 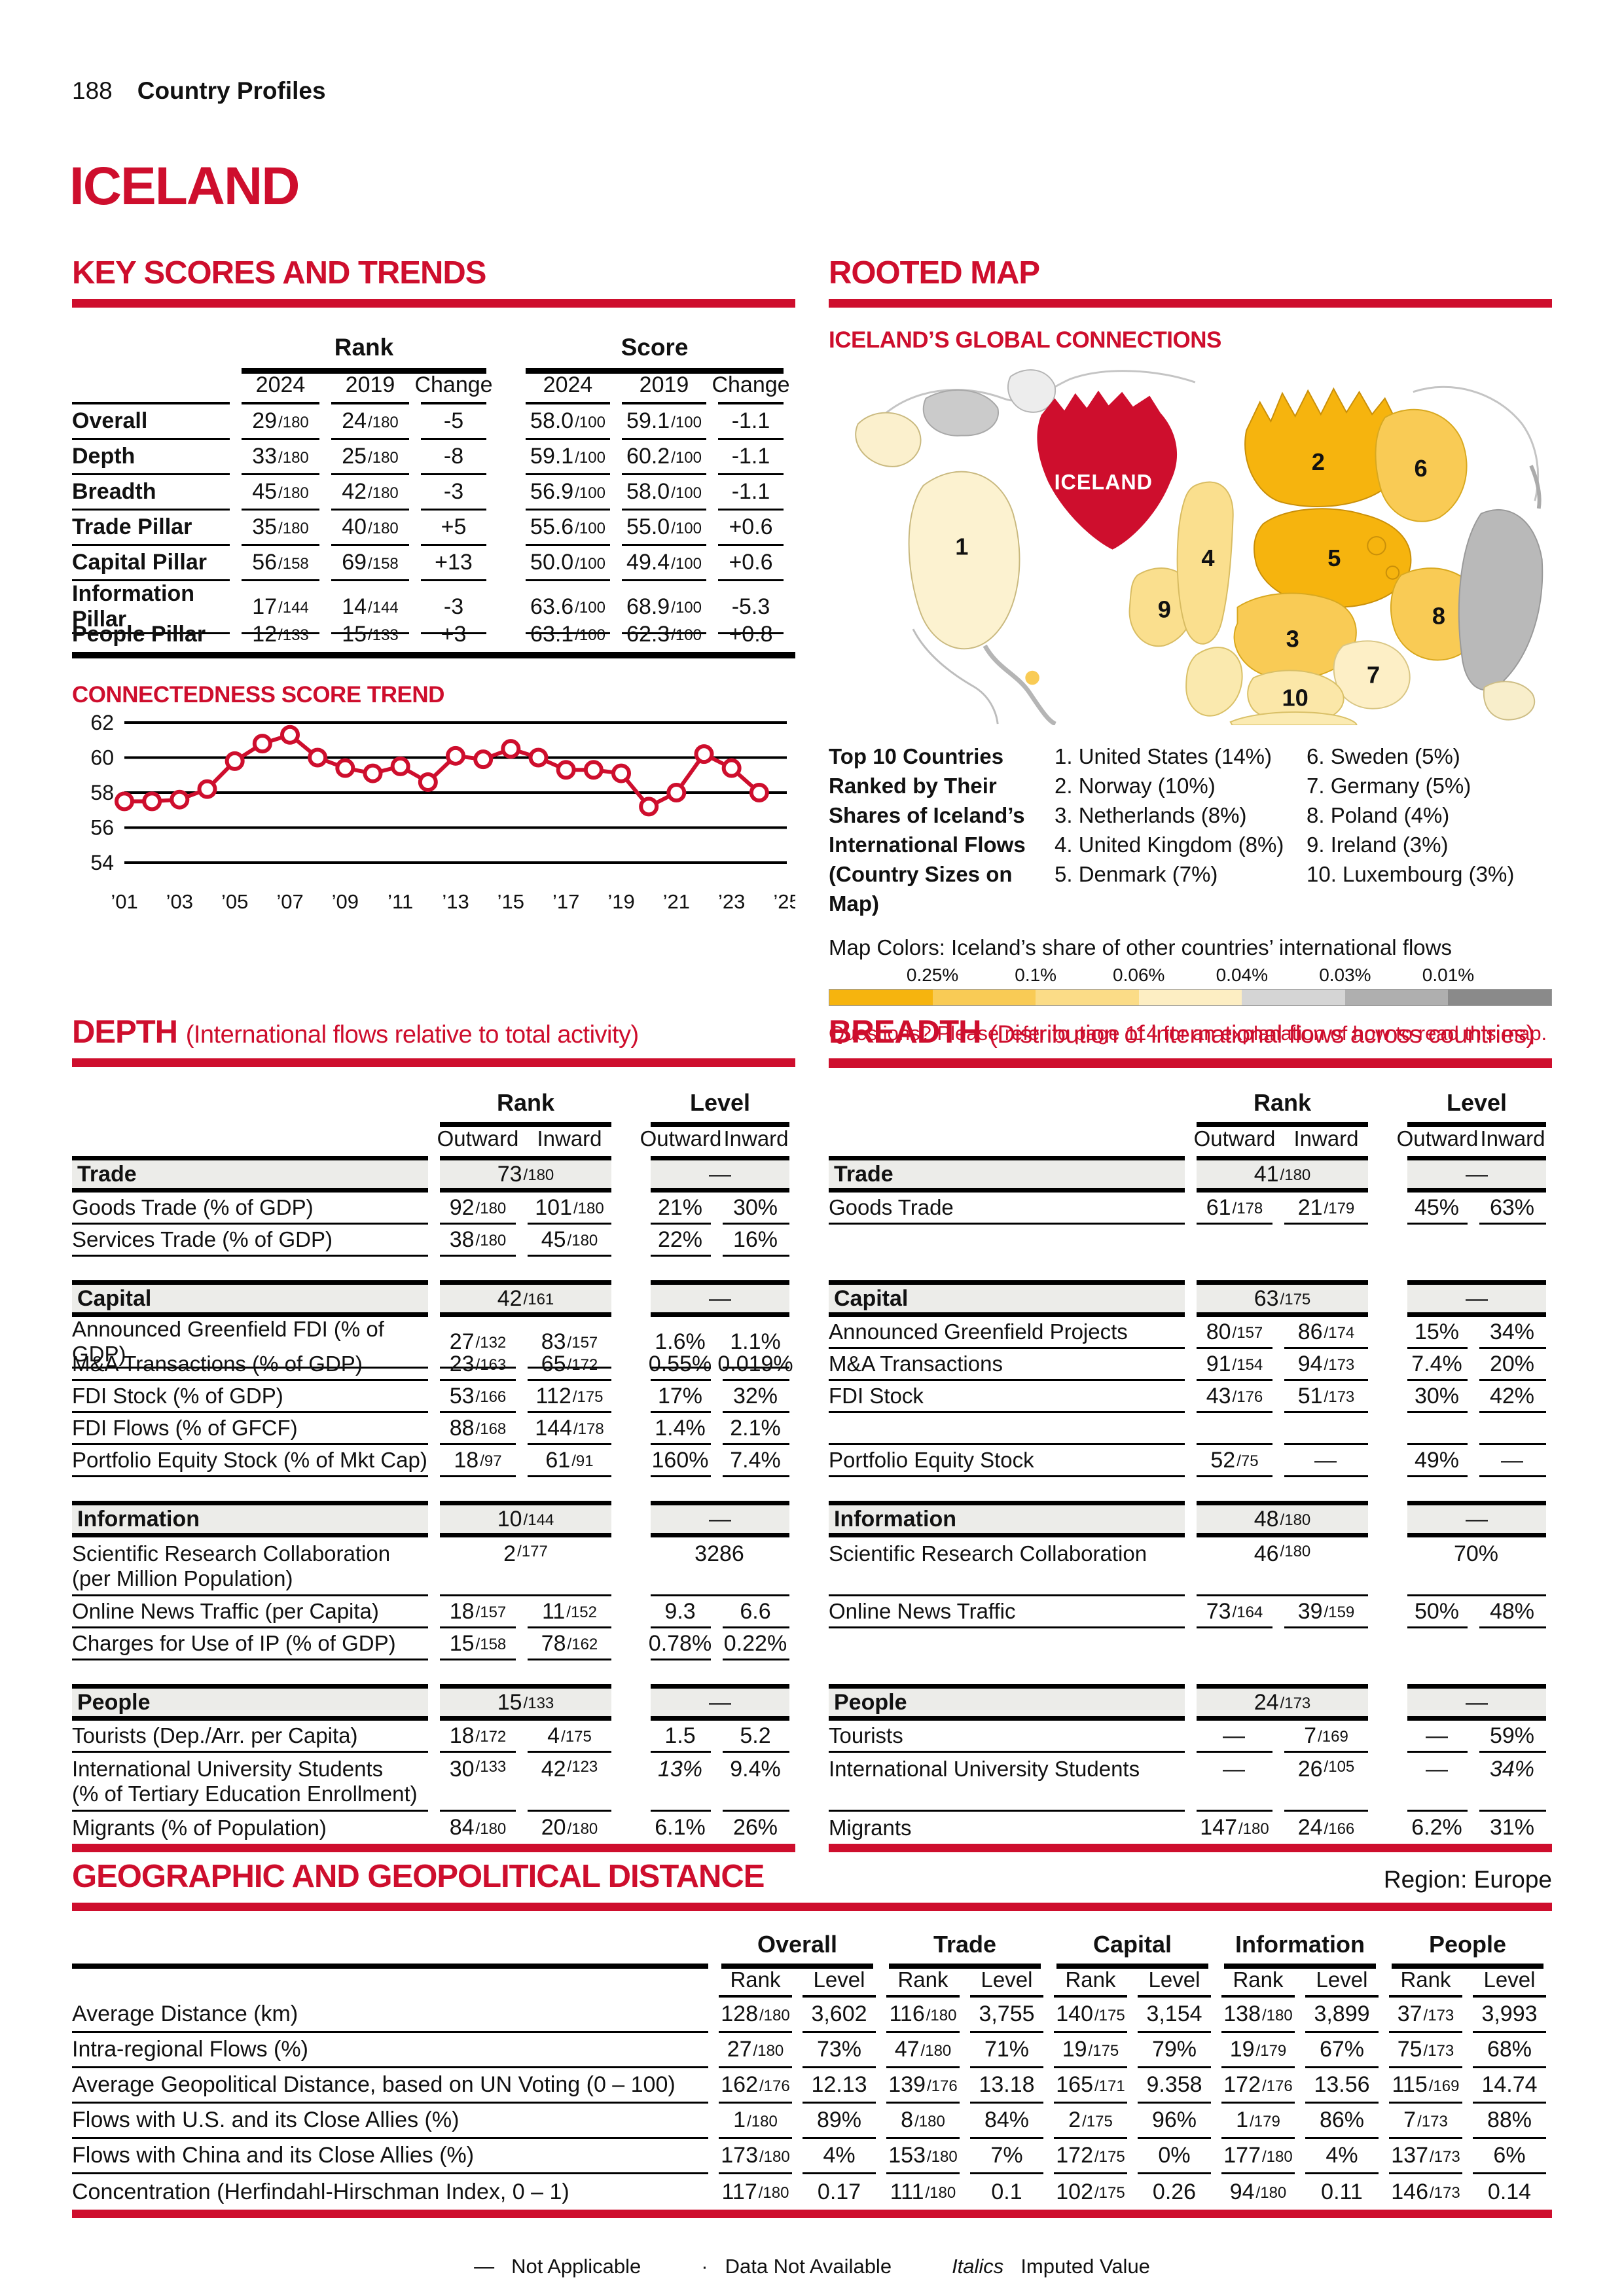 What do you see at coordinates (199, 1827) in the screenshot?
I see `row-label: Migrants (% of Population)` at bounding box center [199, 1827].